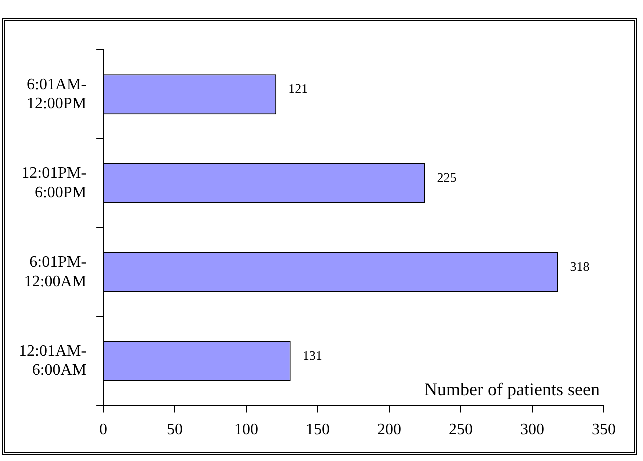 The height and width of the screenshot is (461, 643). What do you see at coordinates (246, 430) in the screenshot?
I see `x-tick-label: 100` at bounding box center [246, 430].